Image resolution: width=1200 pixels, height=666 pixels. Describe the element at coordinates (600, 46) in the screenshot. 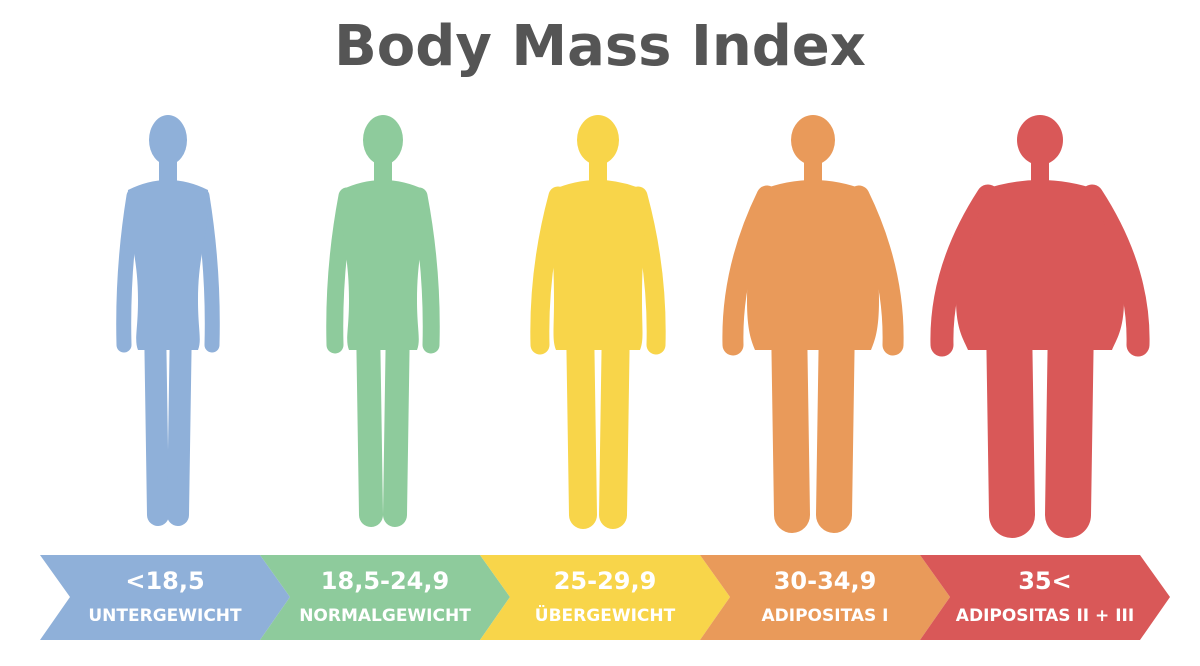

I see `title: Body Mass Index` at that location.